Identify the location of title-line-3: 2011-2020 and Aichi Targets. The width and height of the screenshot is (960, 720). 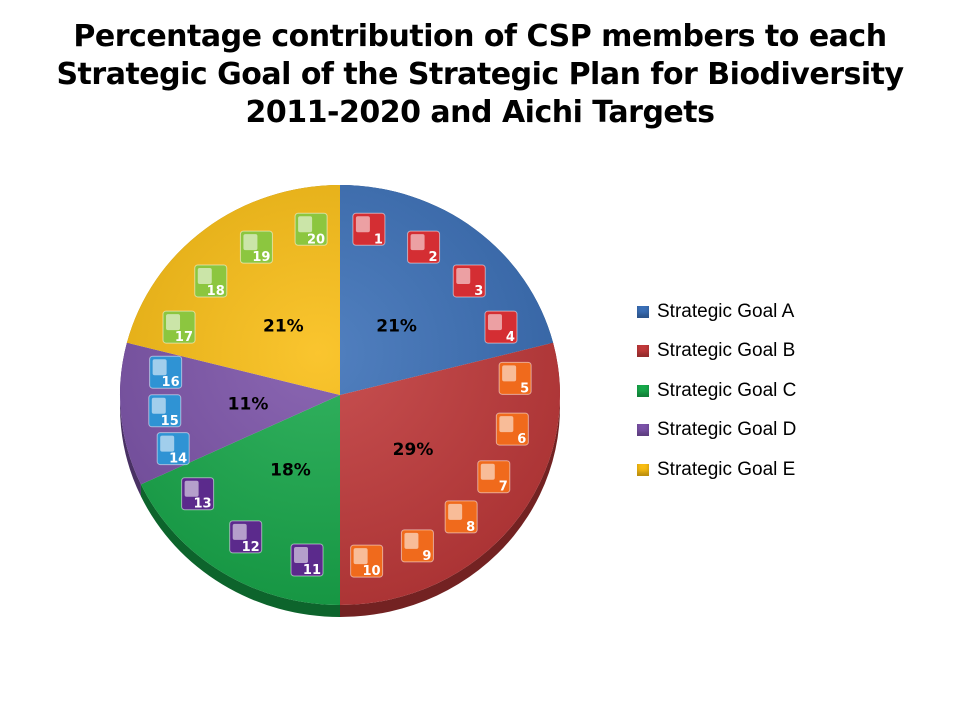
(480, 112).